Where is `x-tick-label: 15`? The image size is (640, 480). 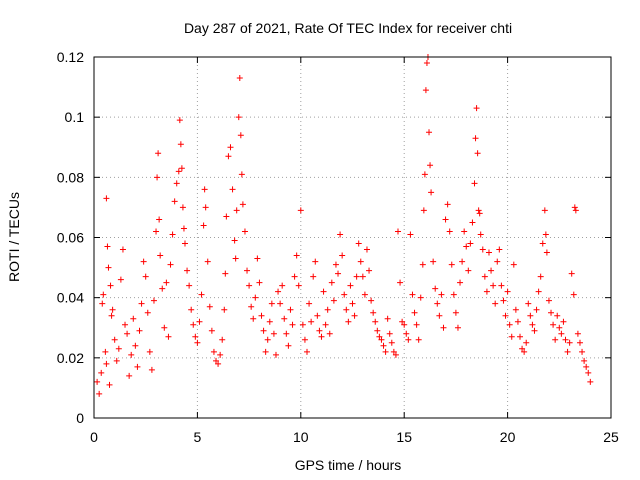
x-tick-label: 15 is located at coordinates (404, 437).